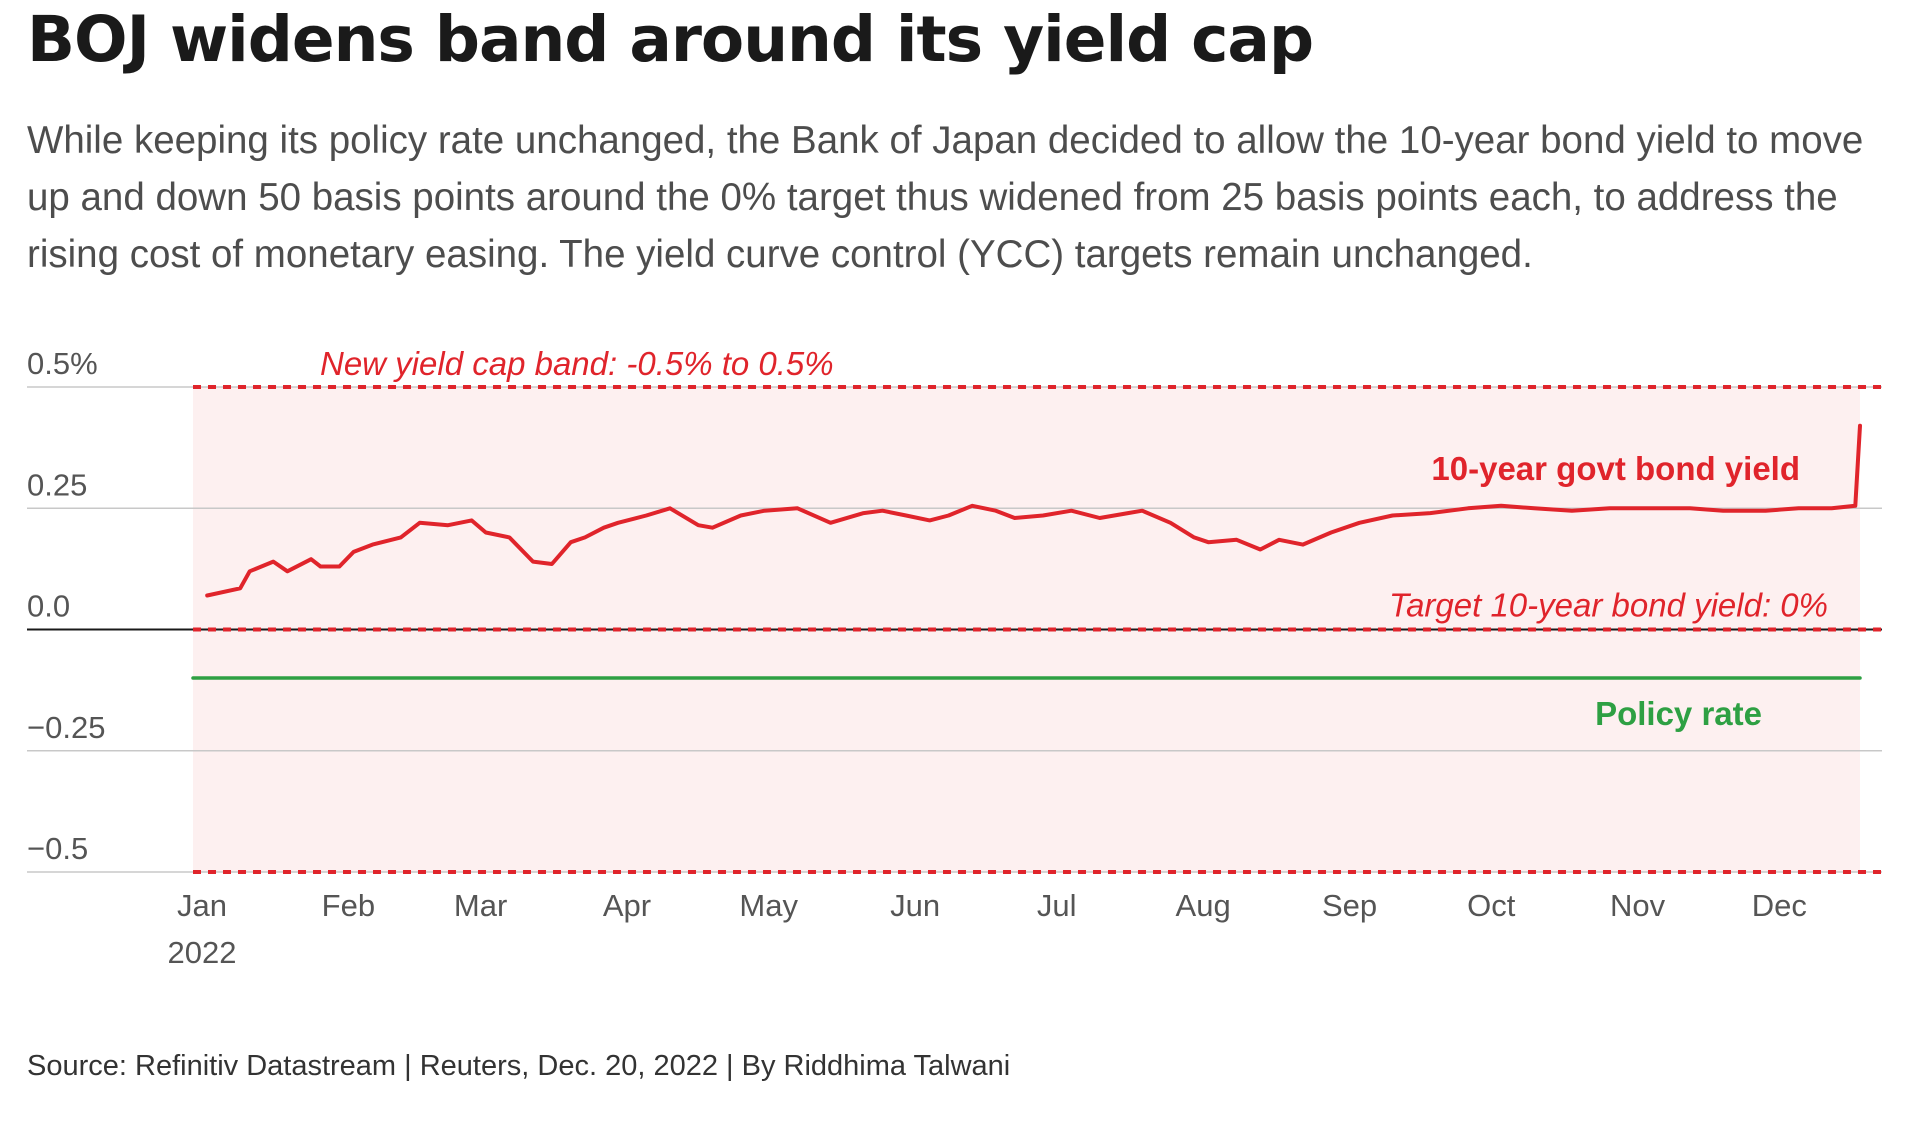 The image size is (1909, 1140). I want to click on series-label-policy: Policy rate, so click(1678, 713).